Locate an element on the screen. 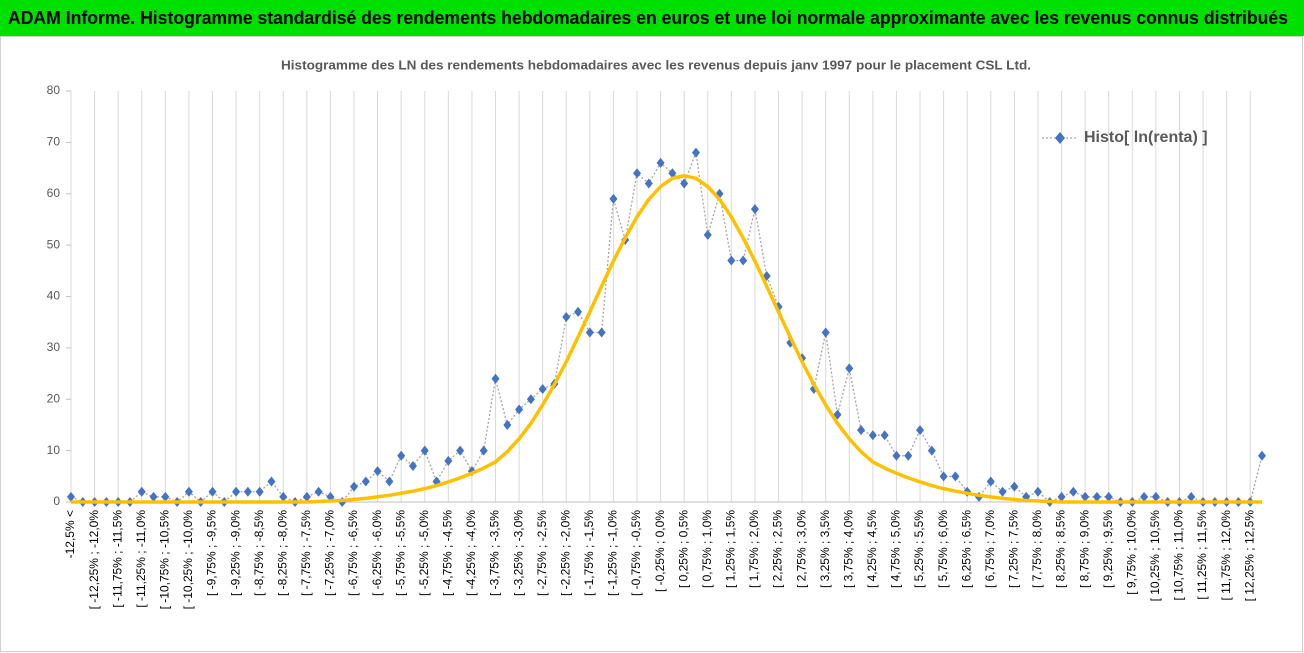  x-tick-label: [ 1,75% ; 2,0% is located at coordinates (754, 549).